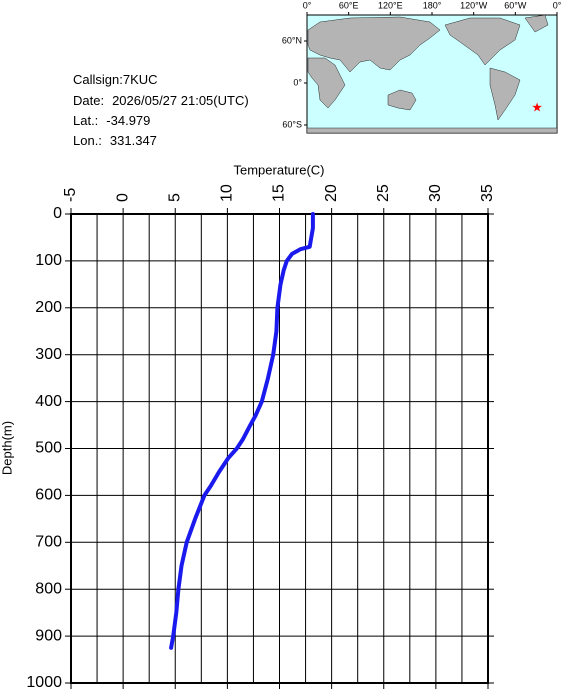 The image size is (564, 690). What do you see at coordinates (297, 82) in the screenshot?
I see `map-lat-label: 0°` at bounding box center [297, 82].